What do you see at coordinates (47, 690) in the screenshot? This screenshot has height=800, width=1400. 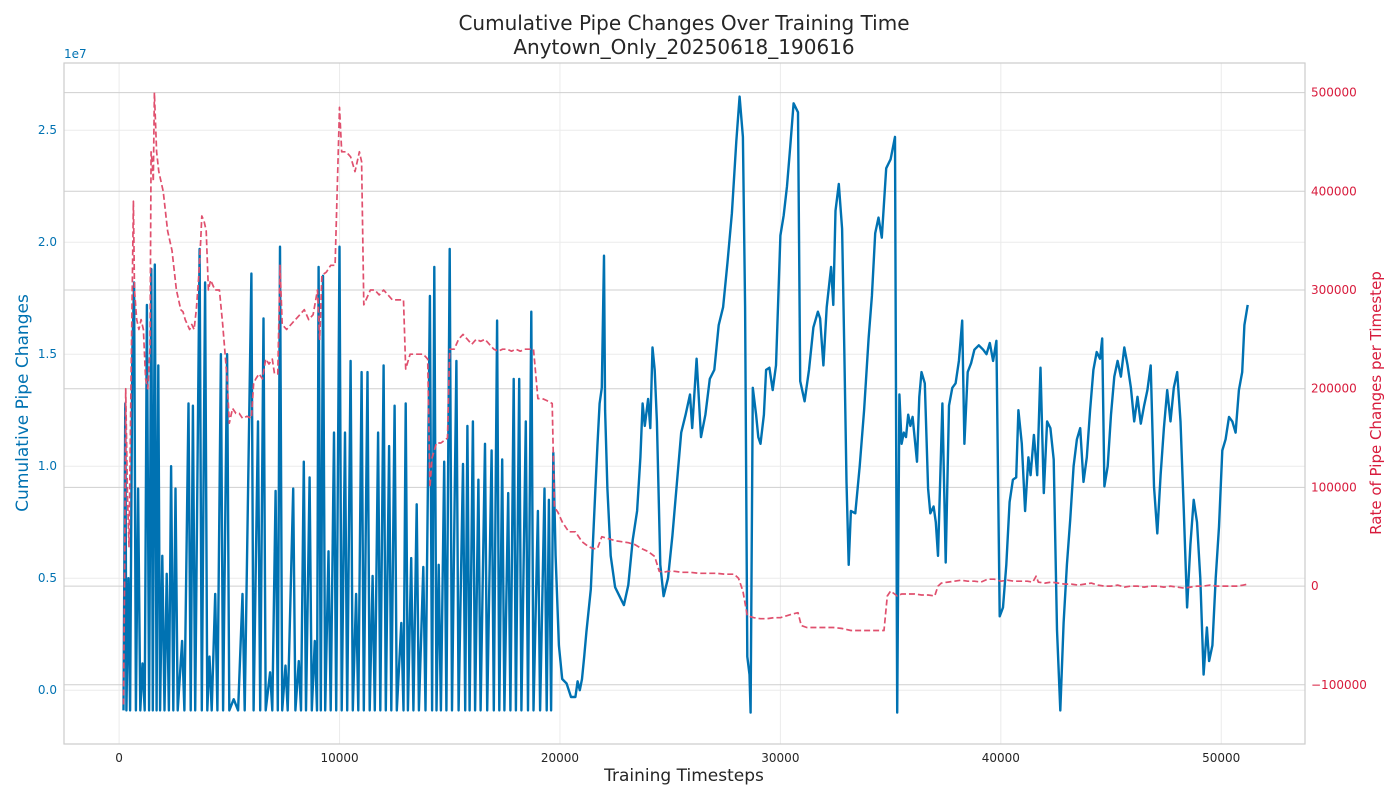 I see `left-tick-label: 0.0` at bounding box center [47, 690].